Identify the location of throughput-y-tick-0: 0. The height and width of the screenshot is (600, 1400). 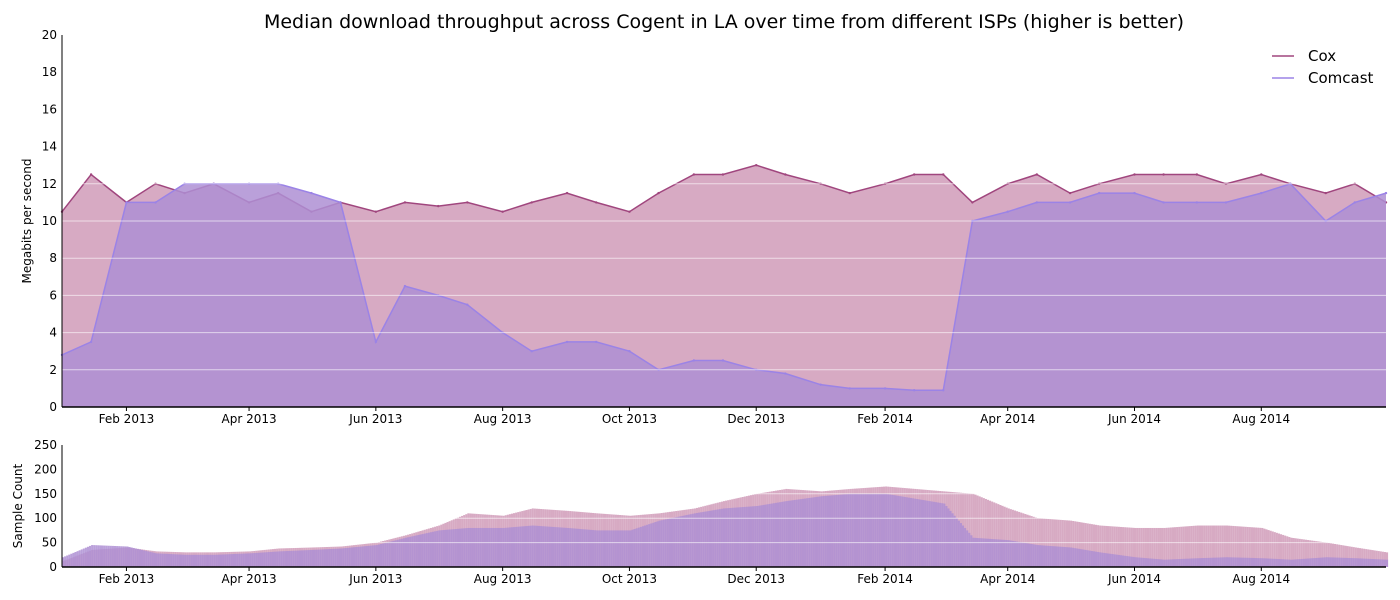
(53, 407).